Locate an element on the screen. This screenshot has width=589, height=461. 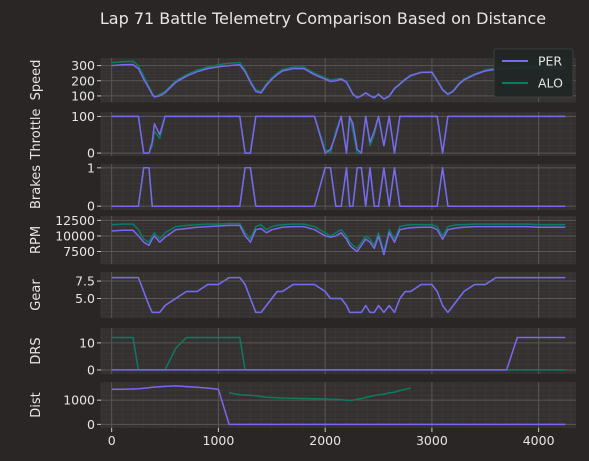
y-tick-label: 1000 is located at coordinates (79, 400).